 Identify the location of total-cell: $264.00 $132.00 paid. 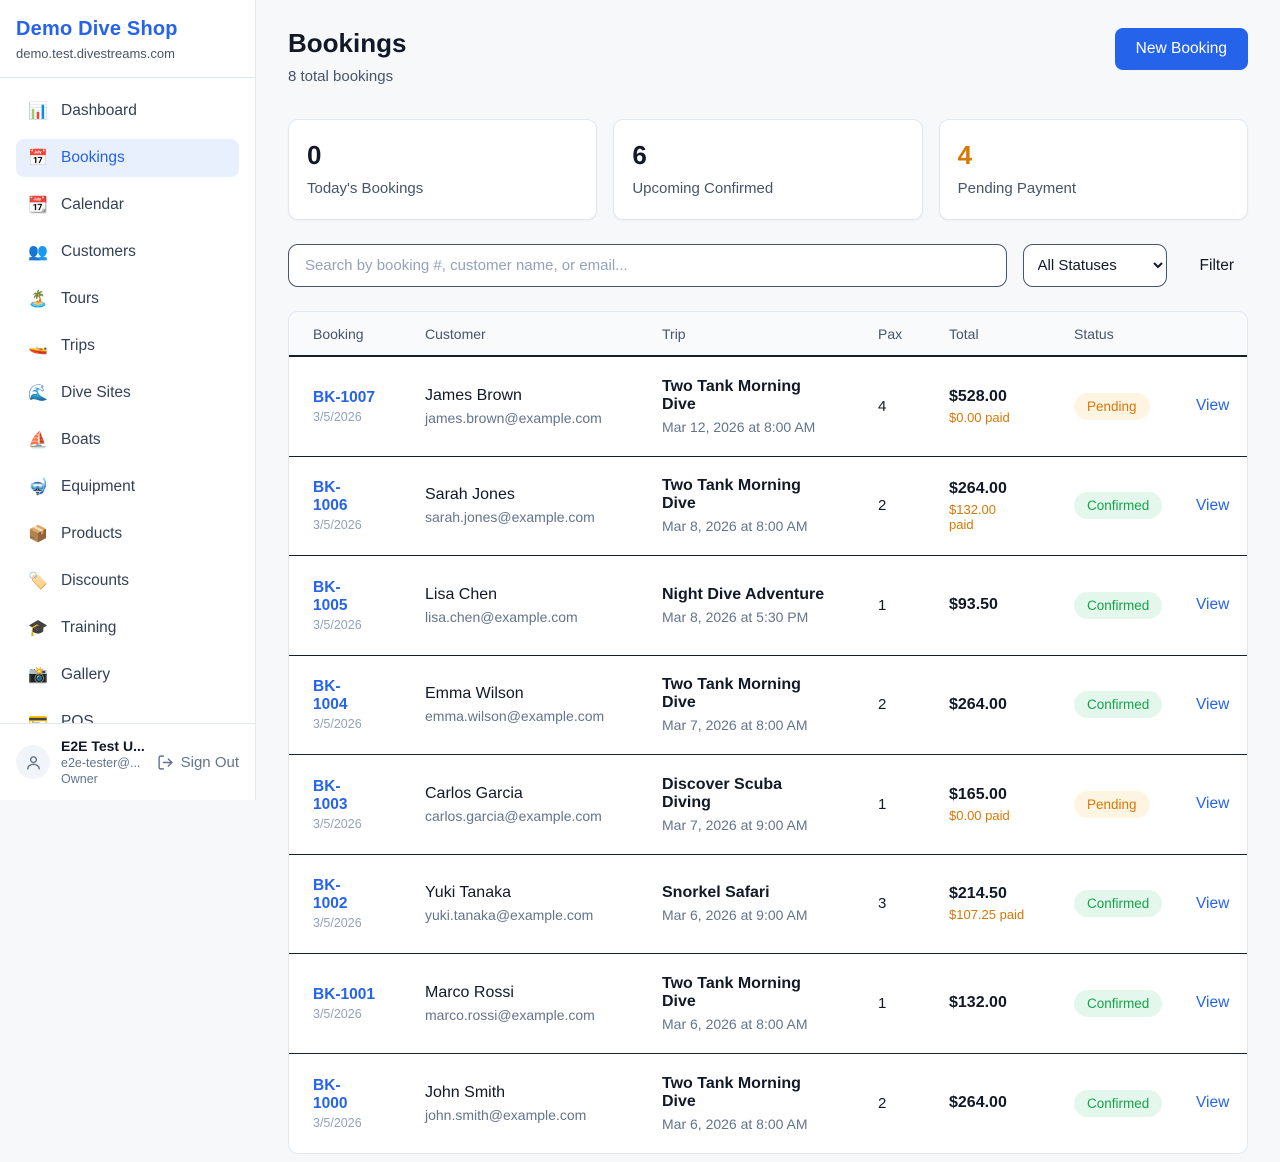
(987, 506).